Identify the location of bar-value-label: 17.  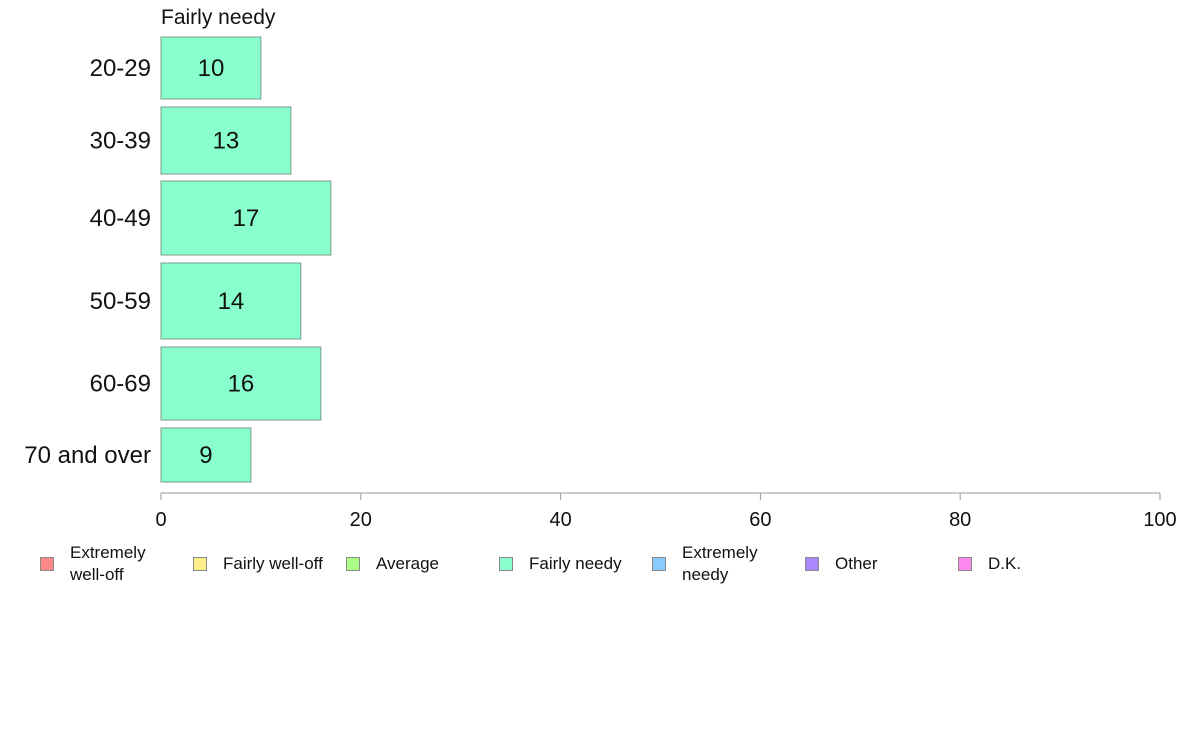
(246, 218).